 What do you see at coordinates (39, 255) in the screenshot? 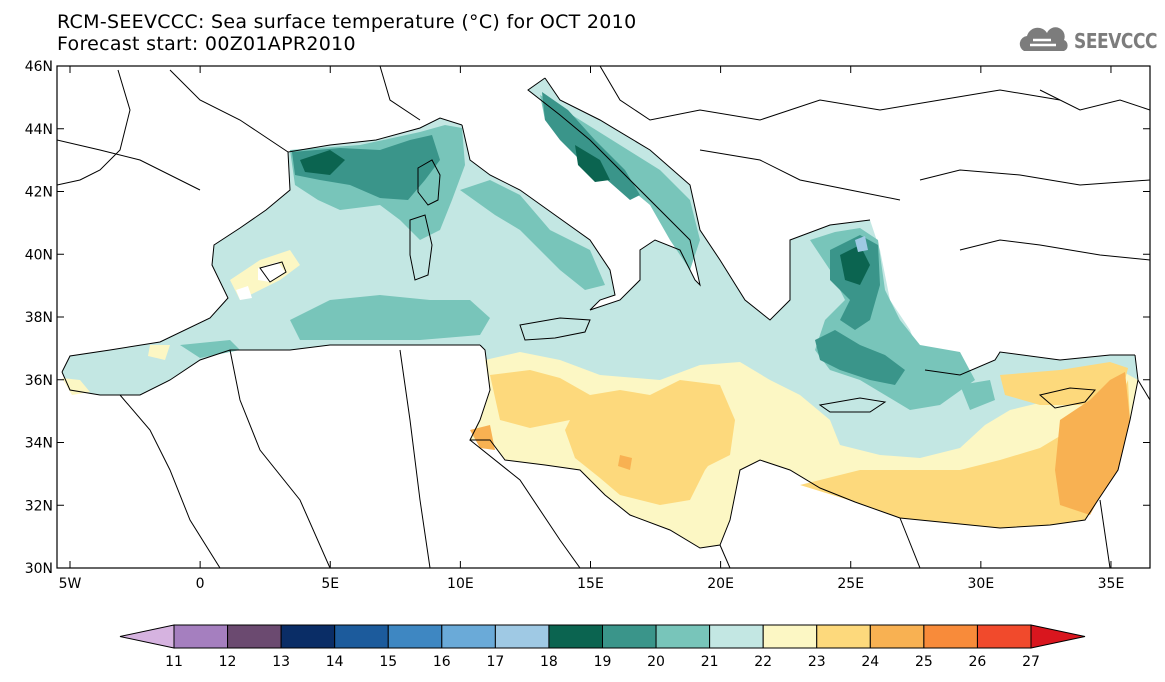
I see `y-tick-label: 40N` at bounding box center [39, 255].